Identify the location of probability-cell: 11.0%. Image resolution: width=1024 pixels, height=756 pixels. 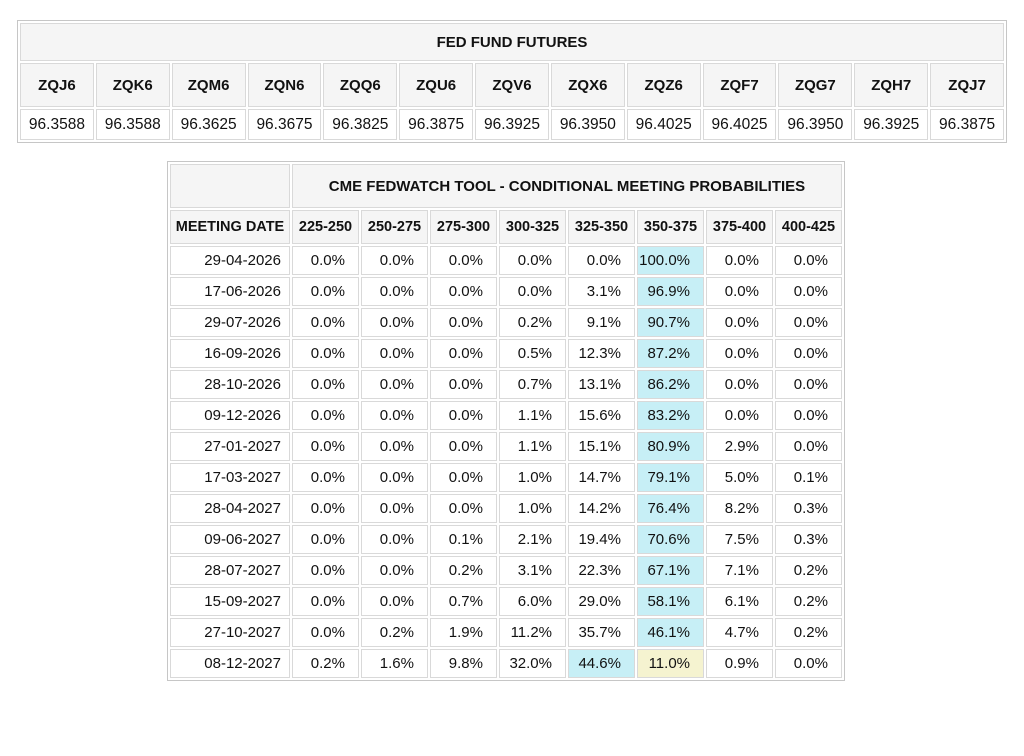
(670, 663).